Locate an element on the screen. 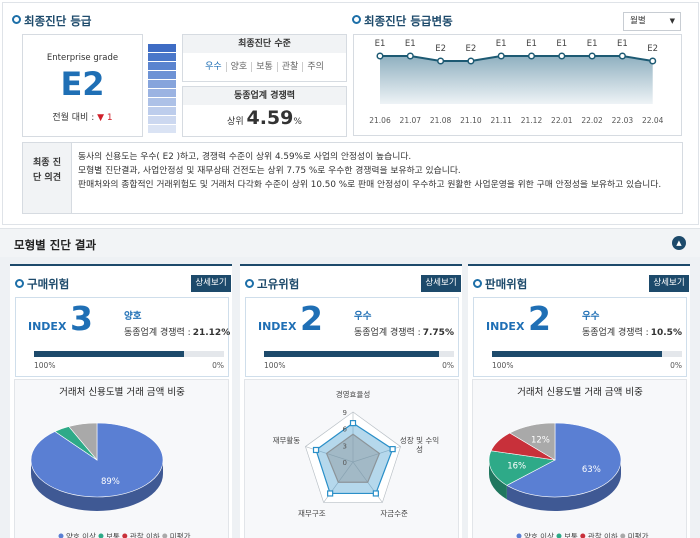 The width and height of the screenshot is (700, 538). level-title: 최종진단 수준 is located at coordinates (264, 44).